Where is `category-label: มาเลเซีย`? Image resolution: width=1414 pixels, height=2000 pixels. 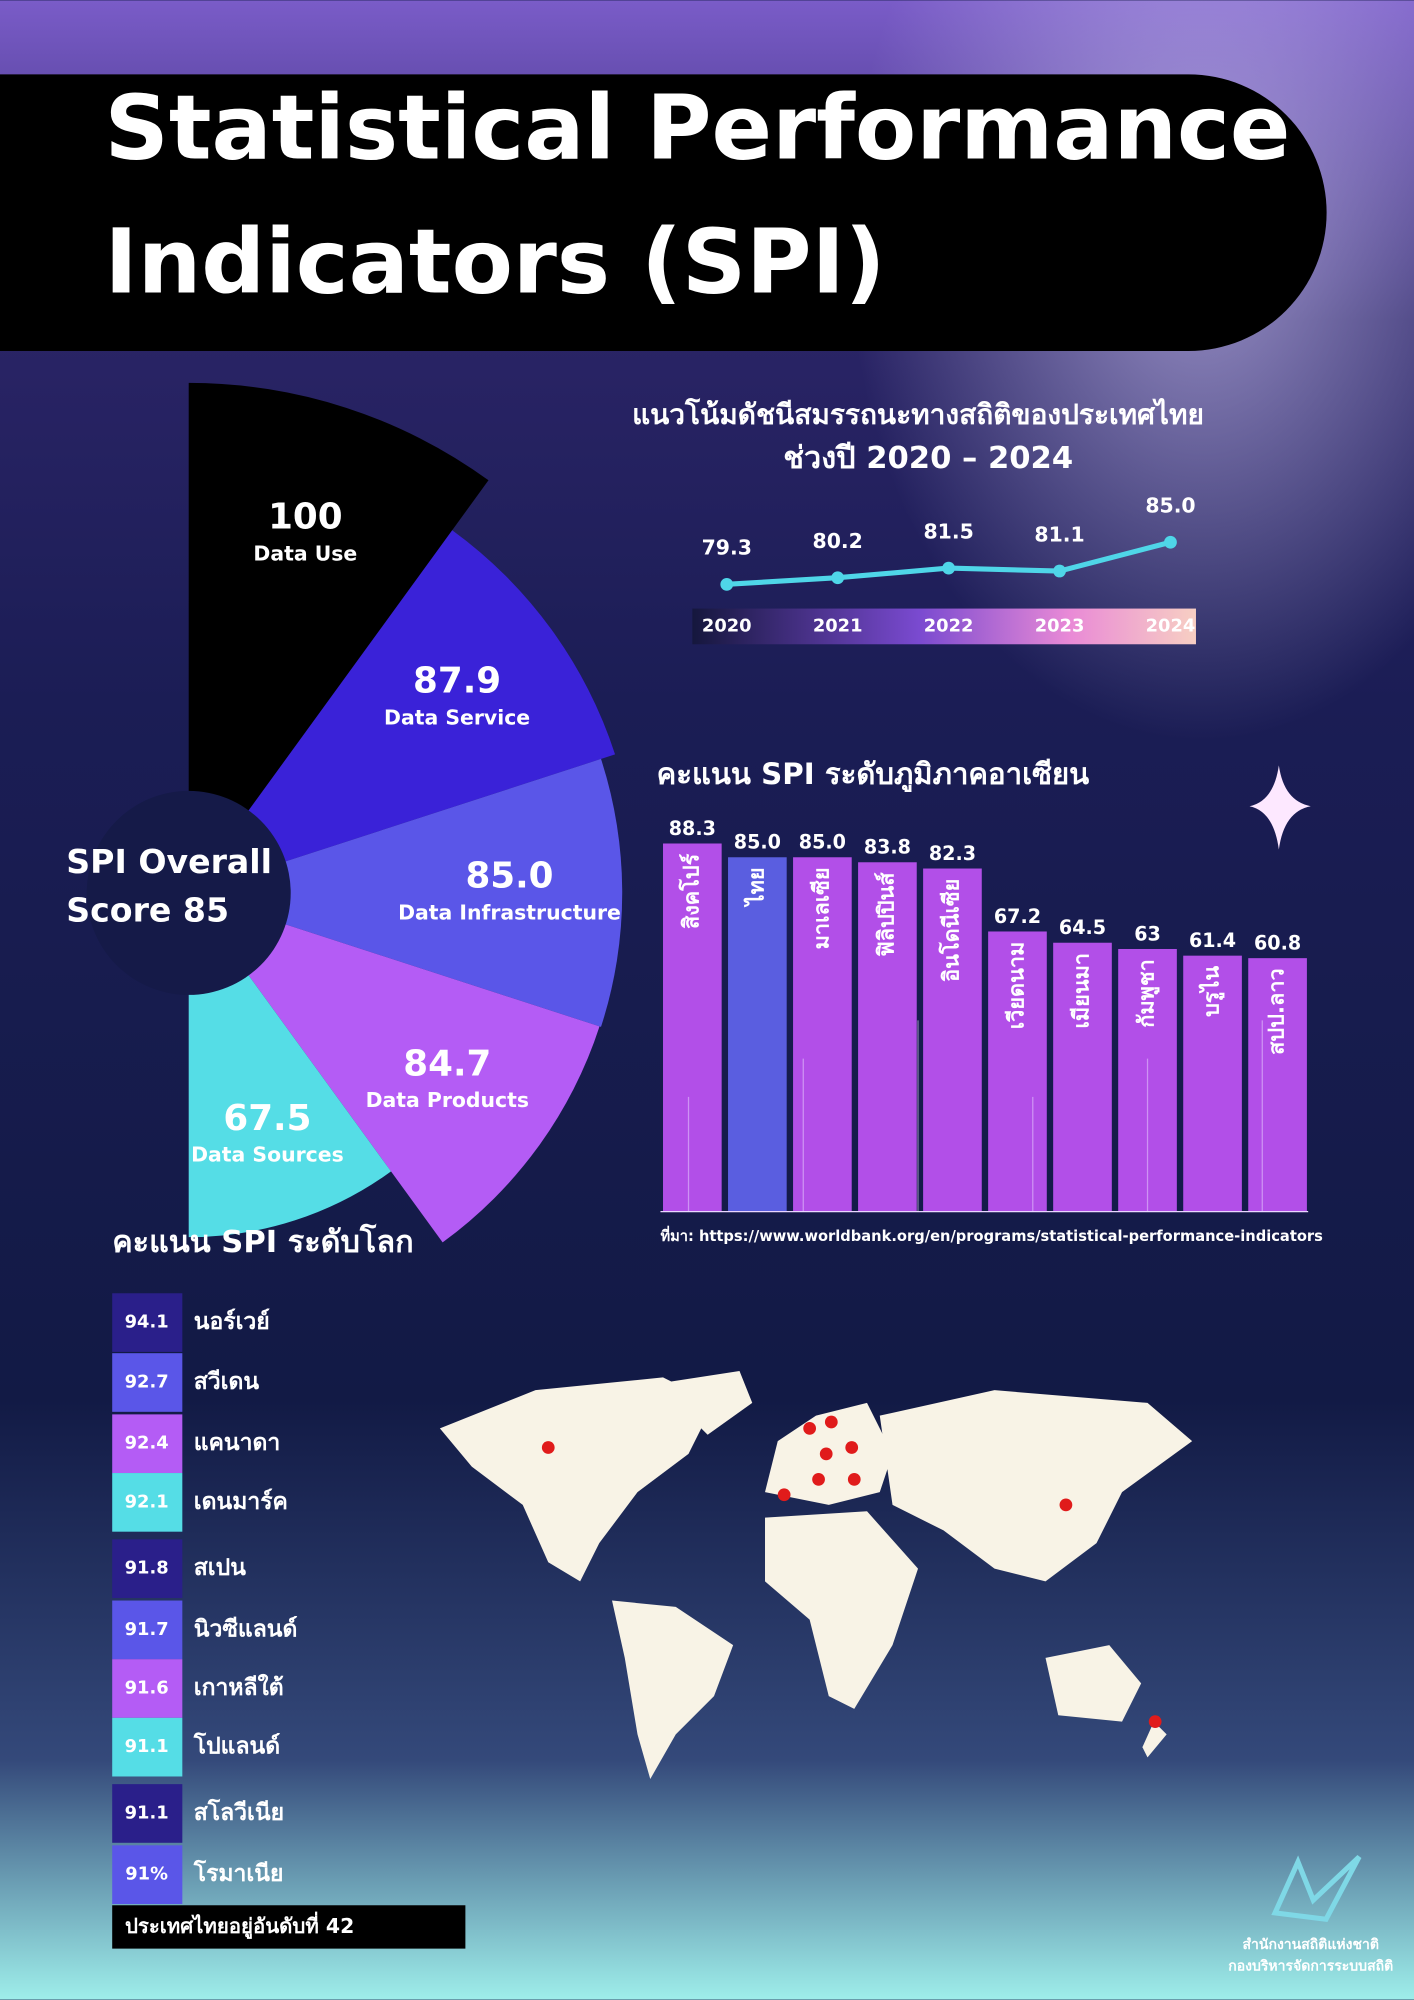 category-label: มาเลเซีย is located at coordinates (821, 908).